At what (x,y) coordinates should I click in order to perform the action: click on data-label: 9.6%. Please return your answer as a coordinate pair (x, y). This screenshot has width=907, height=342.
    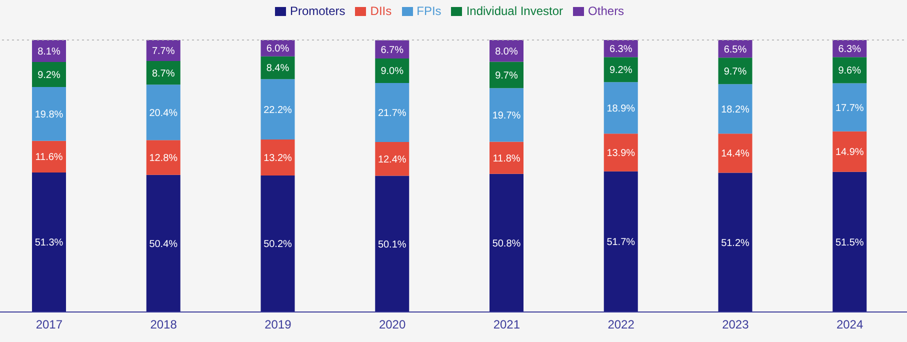
    Looking at the image, I should click on (850, 71).